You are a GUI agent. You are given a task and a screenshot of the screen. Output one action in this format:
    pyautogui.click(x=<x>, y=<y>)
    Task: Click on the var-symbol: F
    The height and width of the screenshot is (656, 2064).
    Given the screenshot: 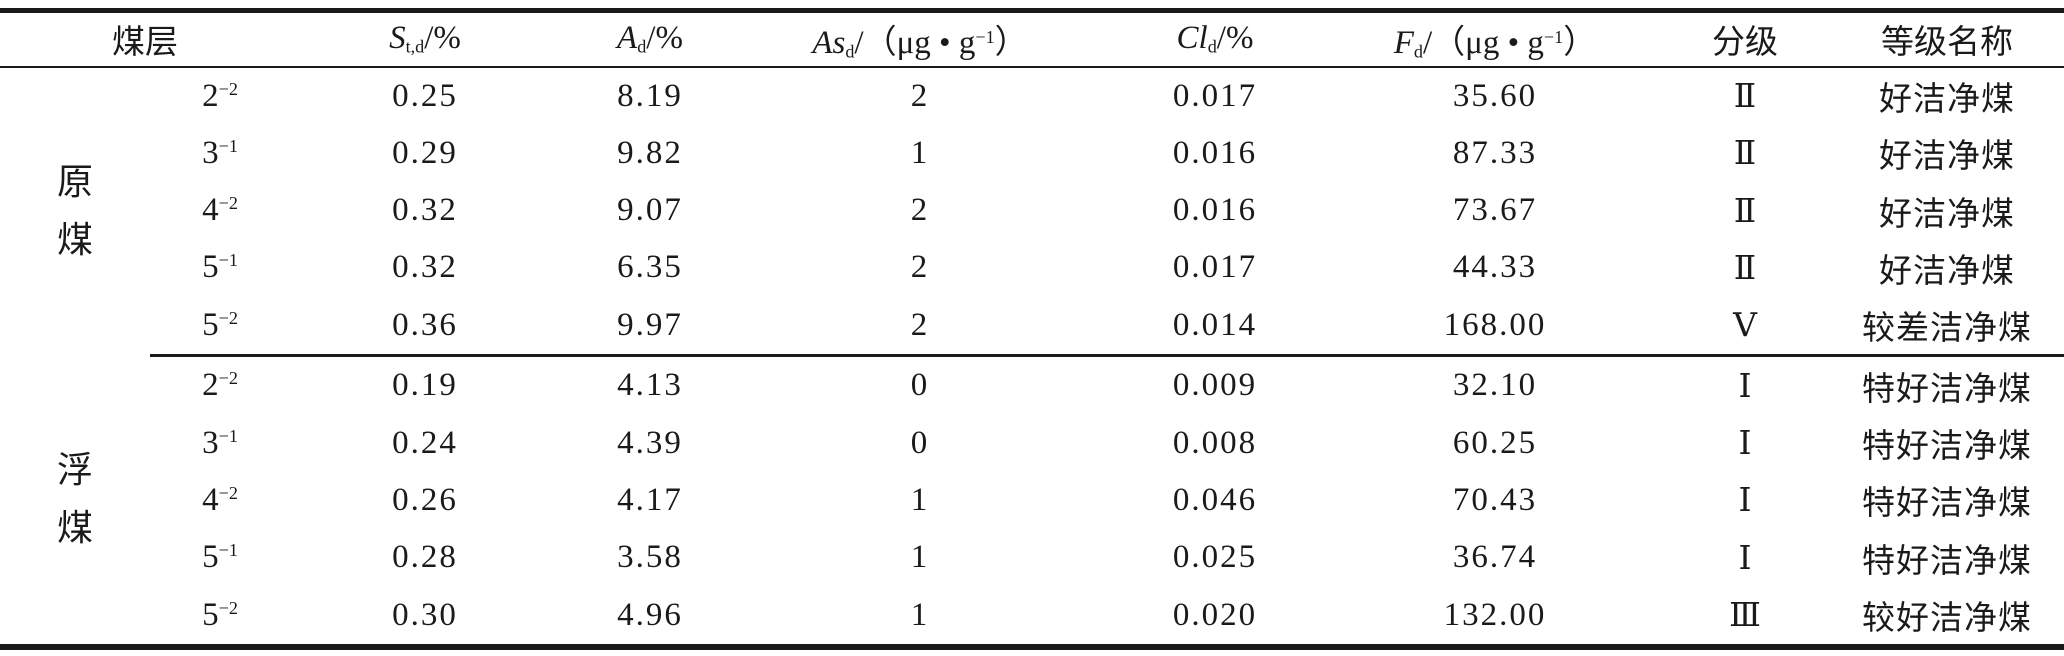 What is the action you would take?
    pyautogui.click(x=1403, y=43)
    